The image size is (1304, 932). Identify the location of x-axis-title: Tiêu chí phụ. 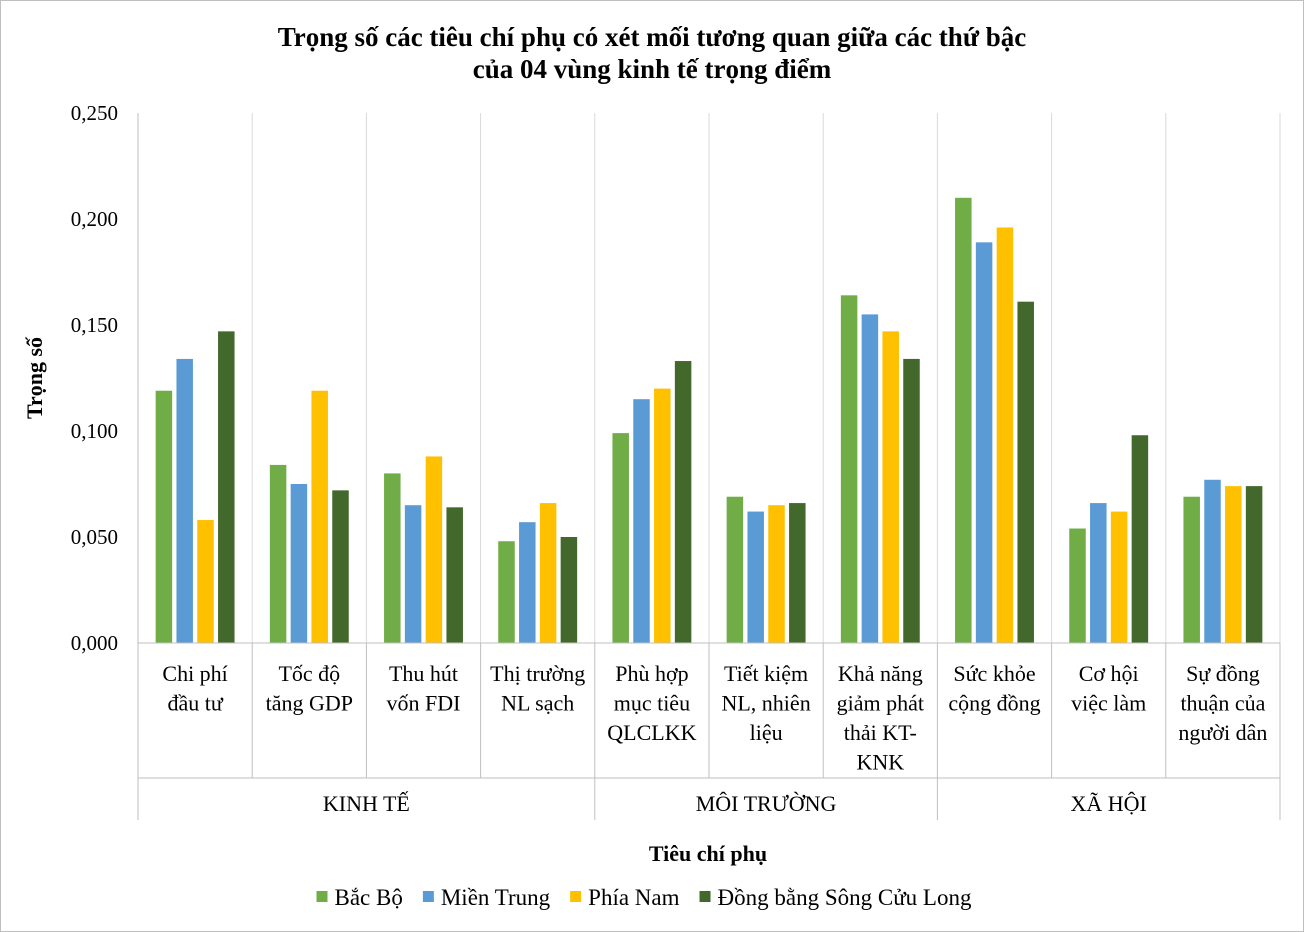
(708, 853).